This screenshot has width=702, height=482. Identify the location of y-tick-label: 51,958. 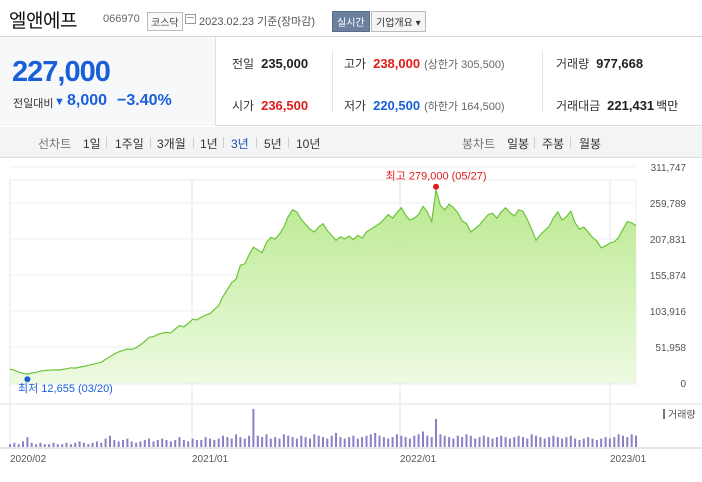
(670, 348).